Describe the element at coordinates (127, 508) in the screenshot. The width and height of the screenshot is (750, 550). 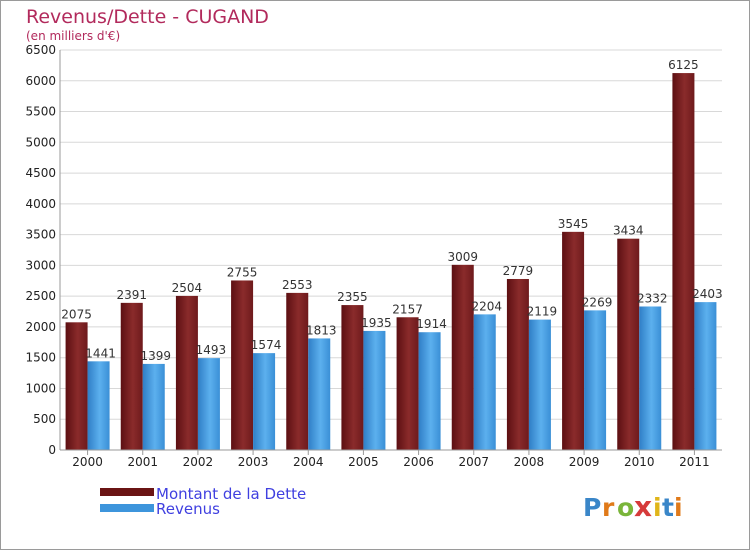
I see `legend-swatch-revenus` at that location.